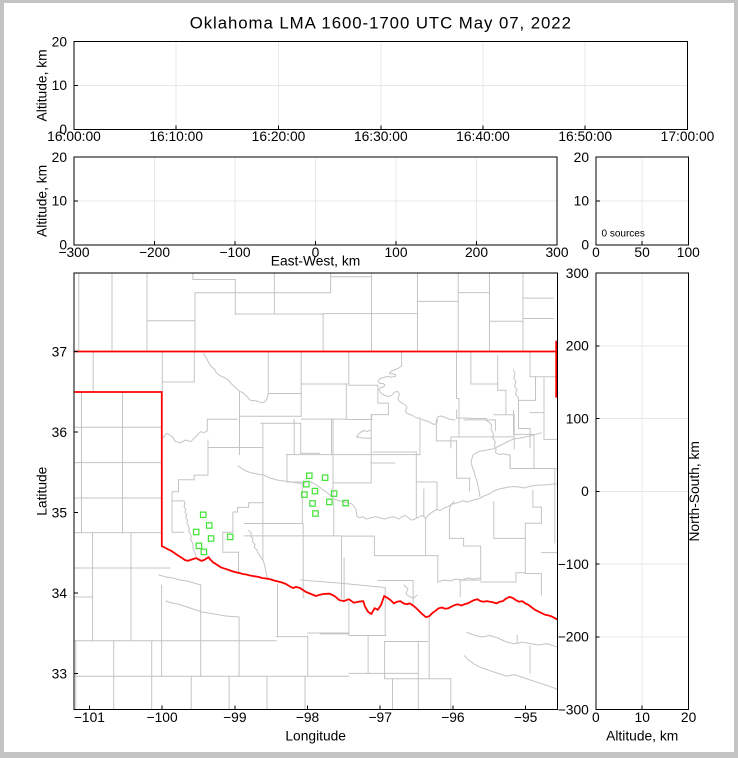 The image size is (738, 758). I want to click on svg-text: −96, so click(453, 717).